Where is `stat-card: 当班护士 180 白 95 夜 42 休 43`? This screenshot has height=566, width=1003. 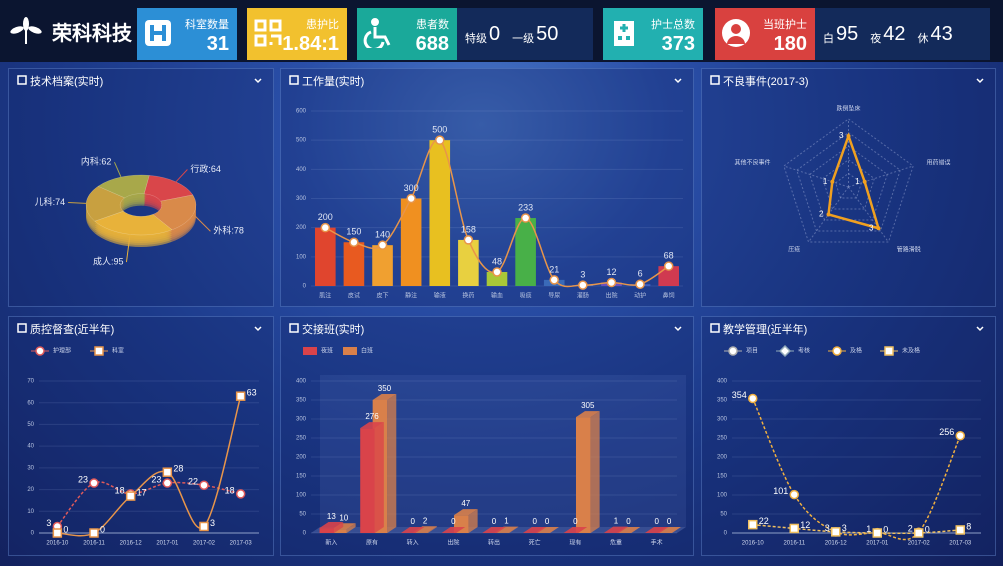 stat-card: 当班护士 180 白 95 夜 42 休 43 is located at coordinates (852, 34).